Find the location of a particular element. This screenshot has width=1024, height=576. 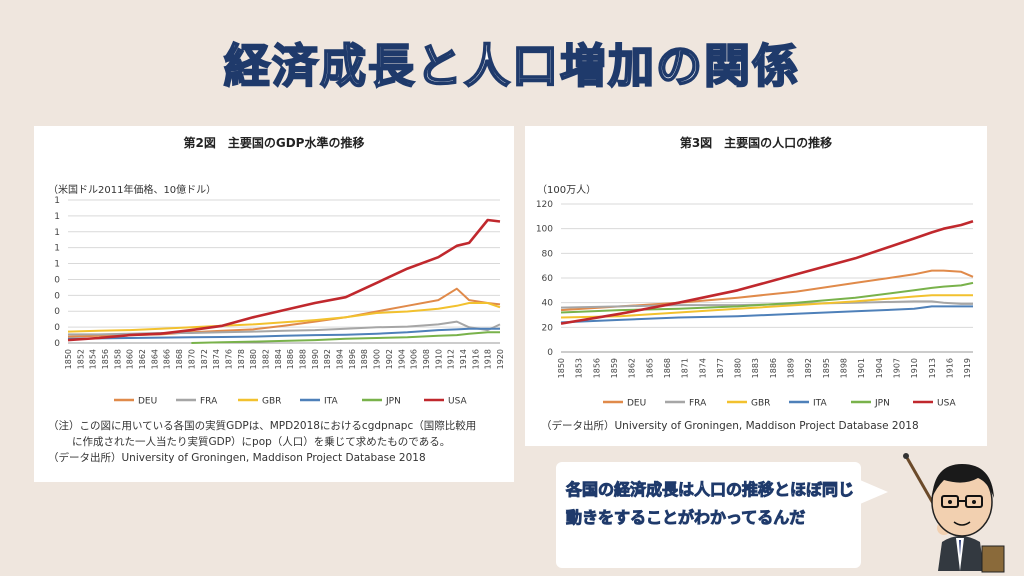

speech-text: 各国の経済成長は人口の推移とほぼ同じ動きをすることがわかってるんだ is located at coordinates (710, 504).